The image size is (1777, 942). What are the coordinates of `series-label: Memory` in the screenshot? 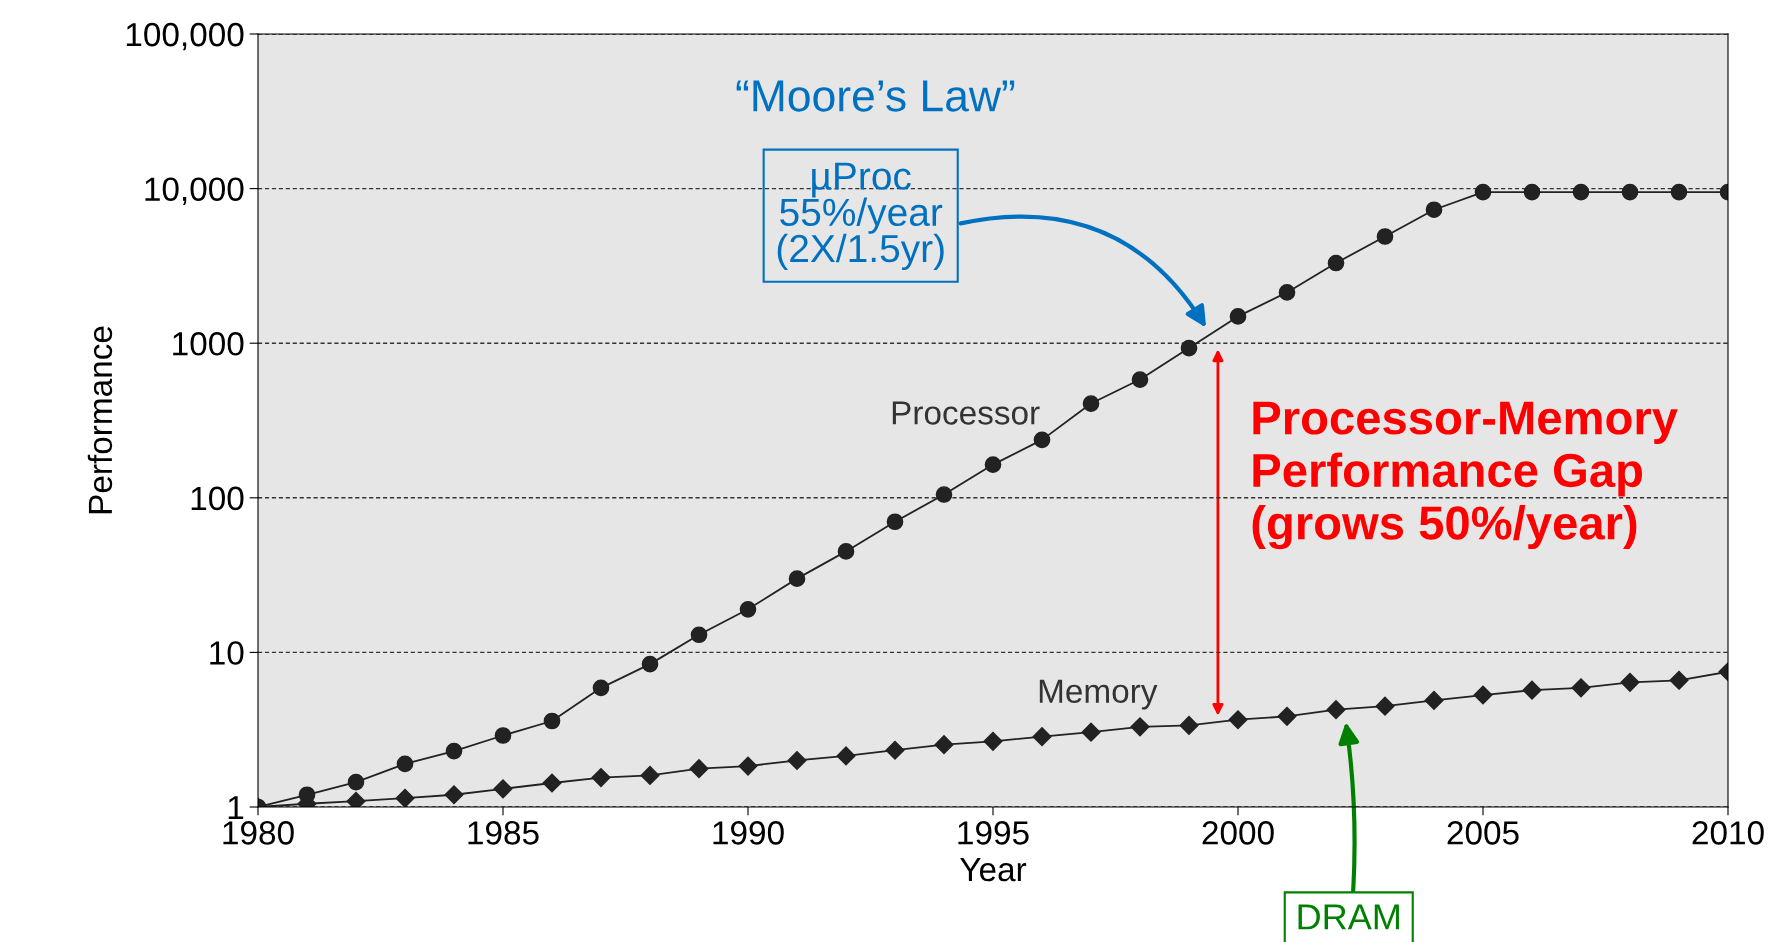 It's located at (1098, 694).